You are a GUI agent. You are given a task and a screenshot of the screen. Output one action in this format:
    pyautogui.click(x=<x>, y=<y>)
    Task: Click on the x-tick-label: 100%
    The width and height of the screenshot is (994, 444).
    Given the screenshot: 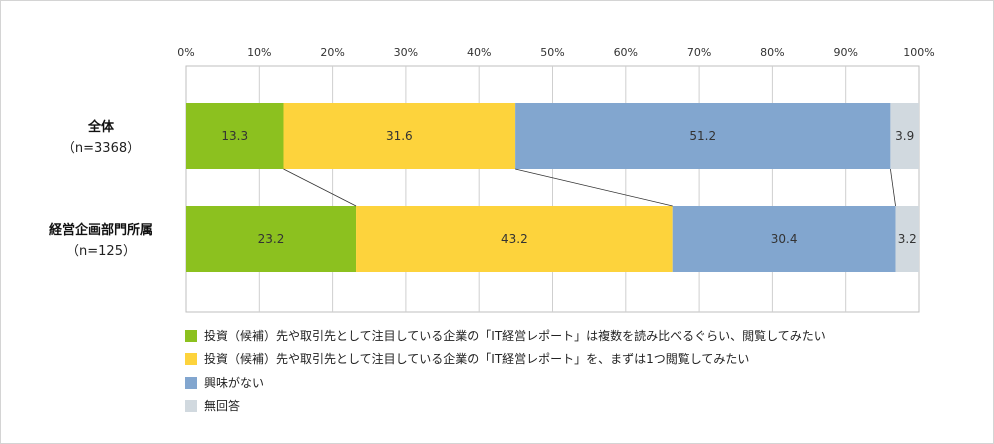 What is the action you would take?
    pyautogui.click(x=918, y=52)
    